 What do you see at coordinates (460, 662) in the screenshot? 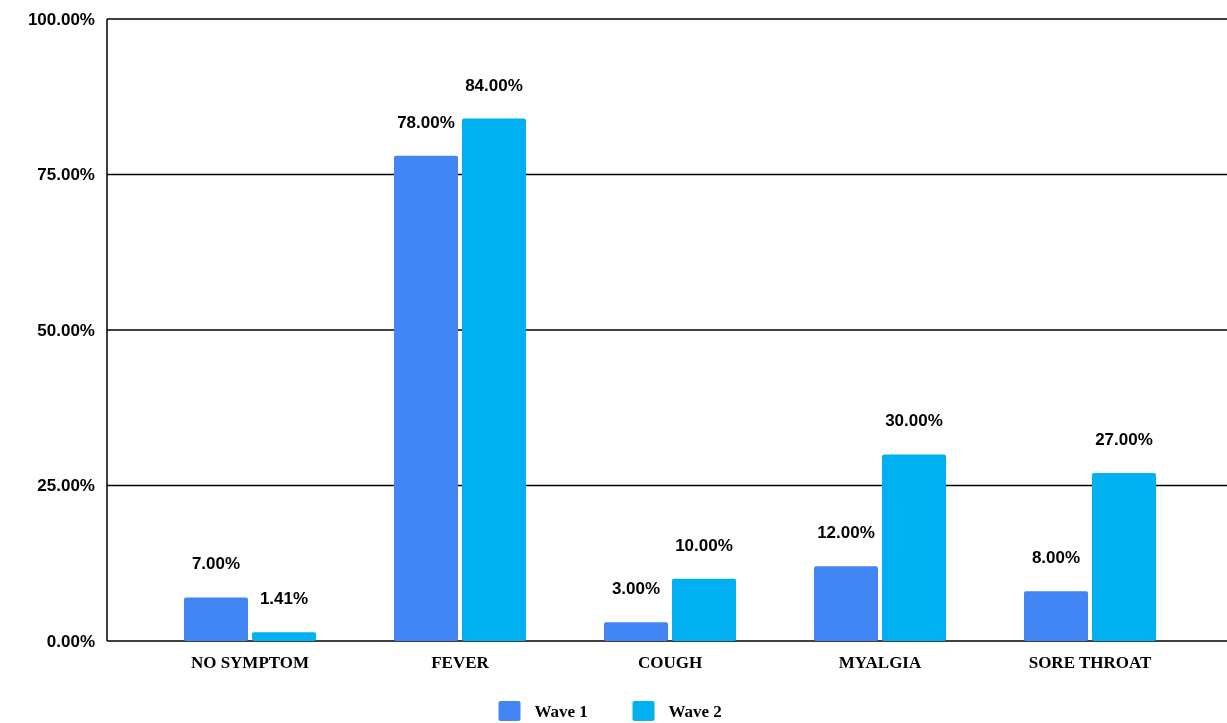
I see `x-tick-label: FEVER` at bounding box center [460, 662].